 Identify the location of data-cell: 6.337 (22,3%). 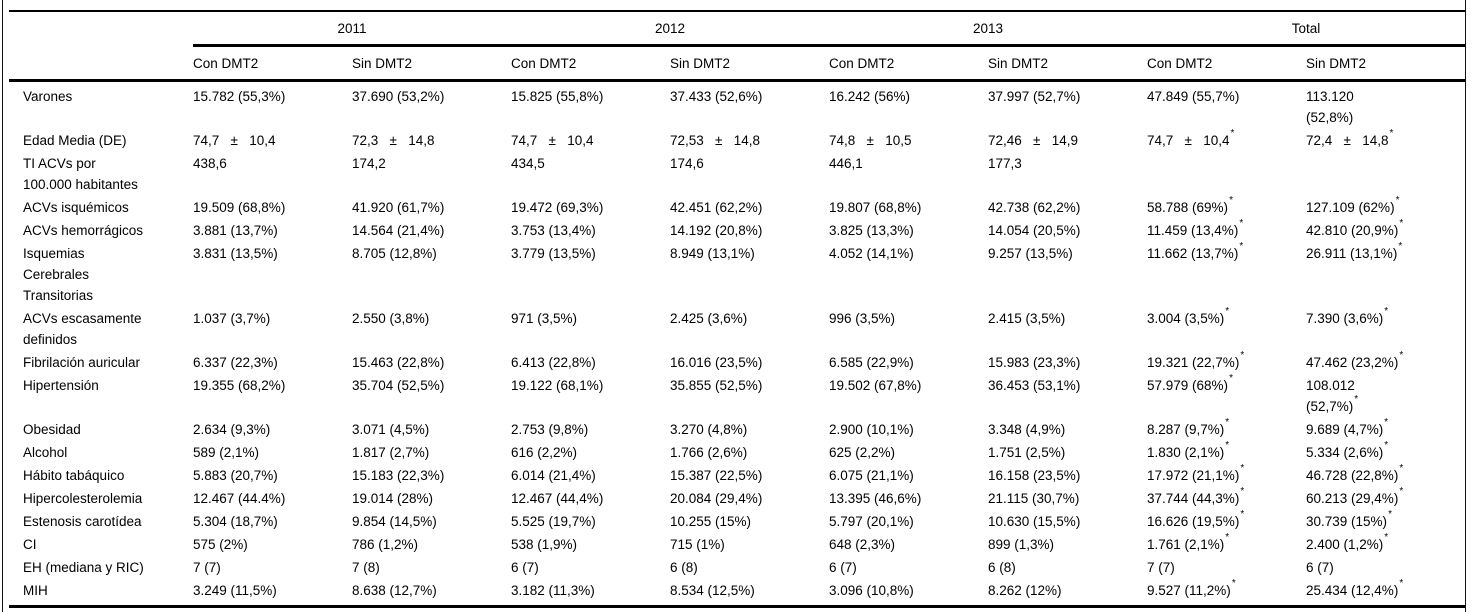
(235, 362).